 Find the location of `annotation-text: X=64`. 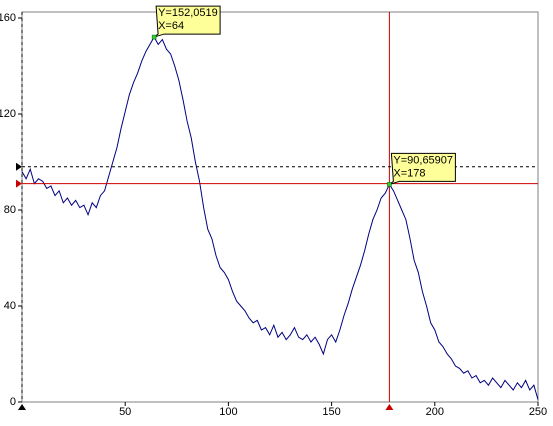

annotation-text: X=64 is located at coordinates (171, 26).